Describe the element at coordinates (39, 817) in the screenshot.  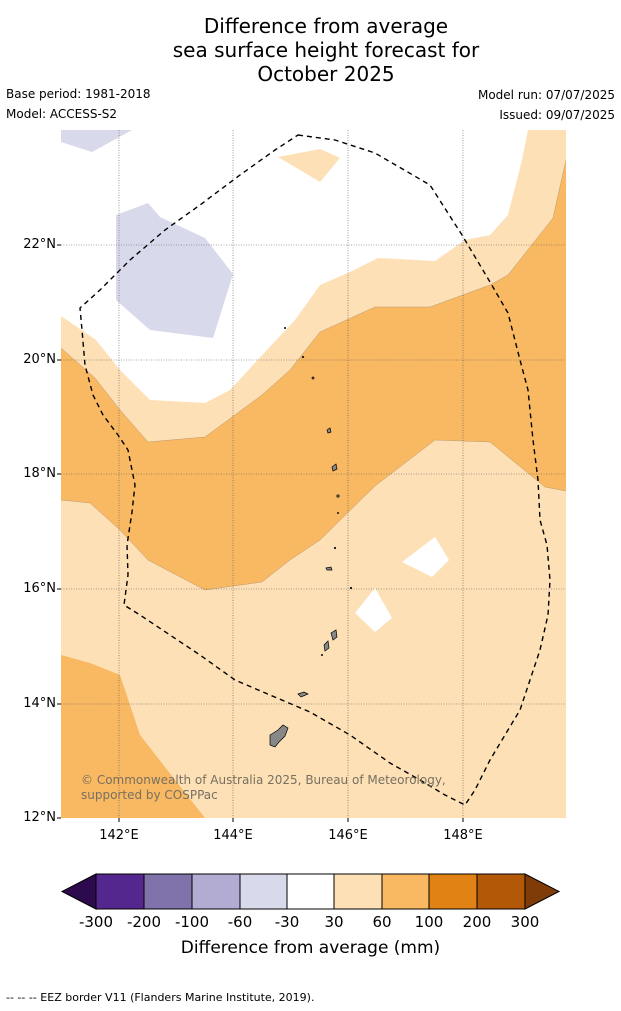
I see `lat-label-12n: 12°N` at that location.